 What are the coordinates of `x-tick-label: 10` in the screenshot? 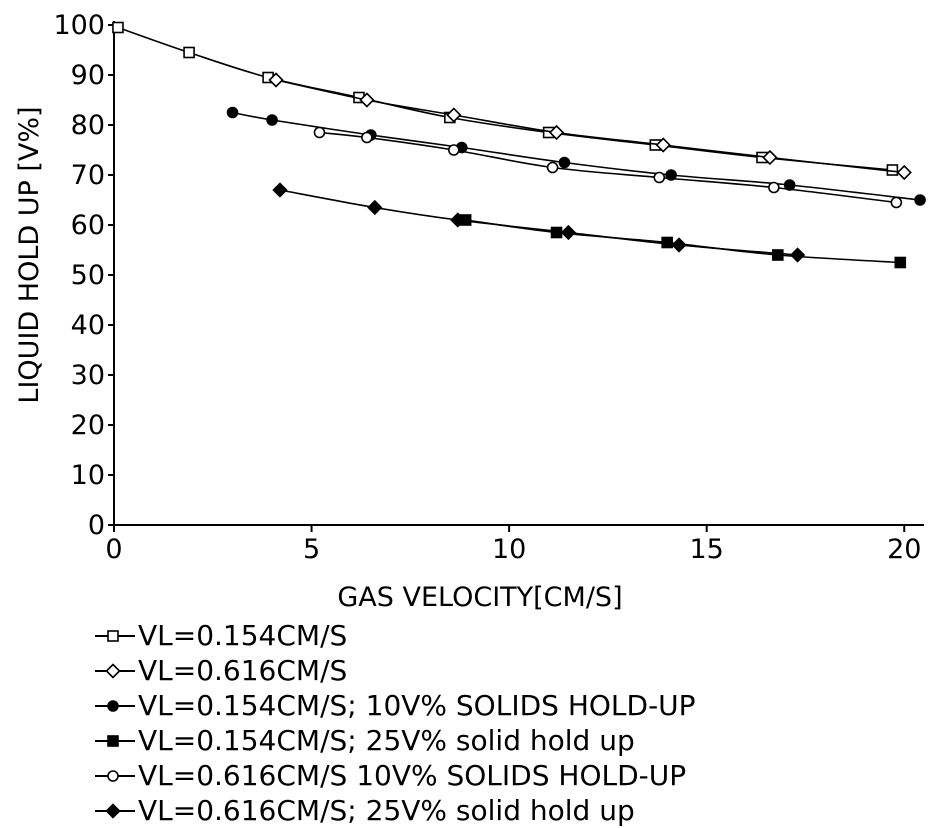 It's located at (509, 549).